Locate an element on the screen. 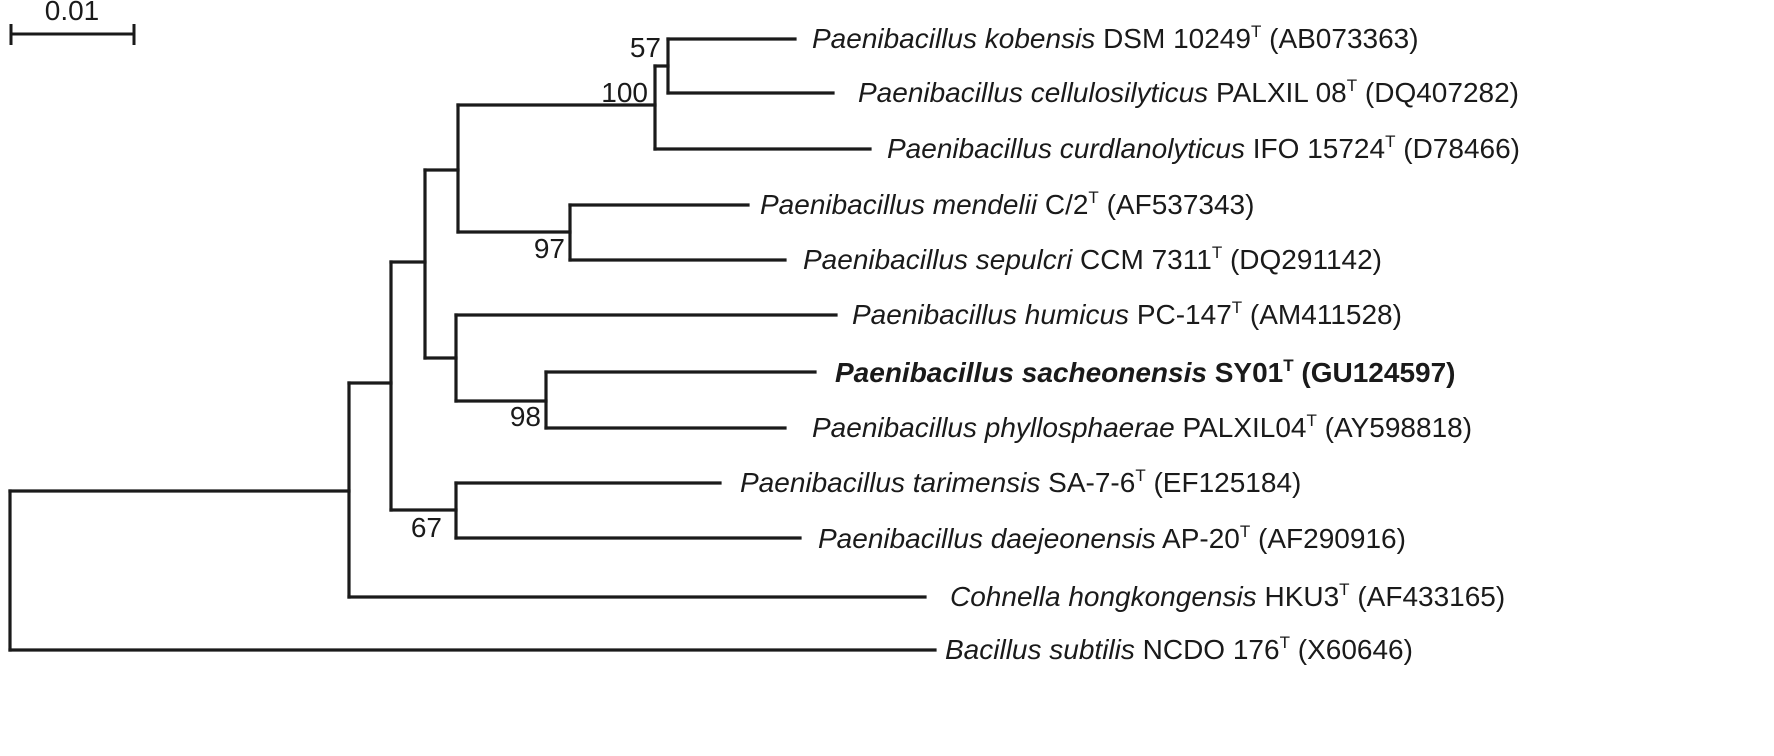  taxon-species: curdlanolyticus is located at coordinates (1152, 148).